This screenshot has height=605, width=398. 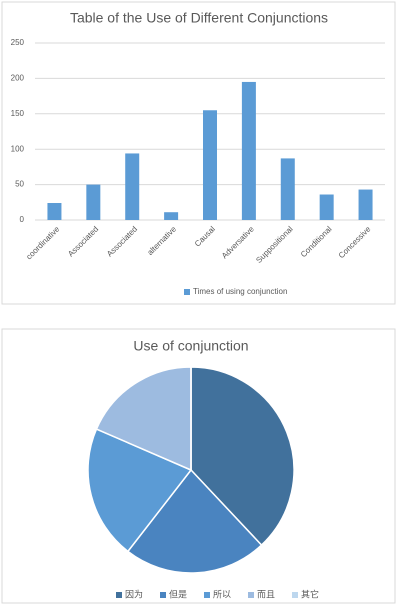 What do you see at coordinates (178, 593) in the screenshot?
I see `legend-label: 但是` at bounding box center [178, 593].